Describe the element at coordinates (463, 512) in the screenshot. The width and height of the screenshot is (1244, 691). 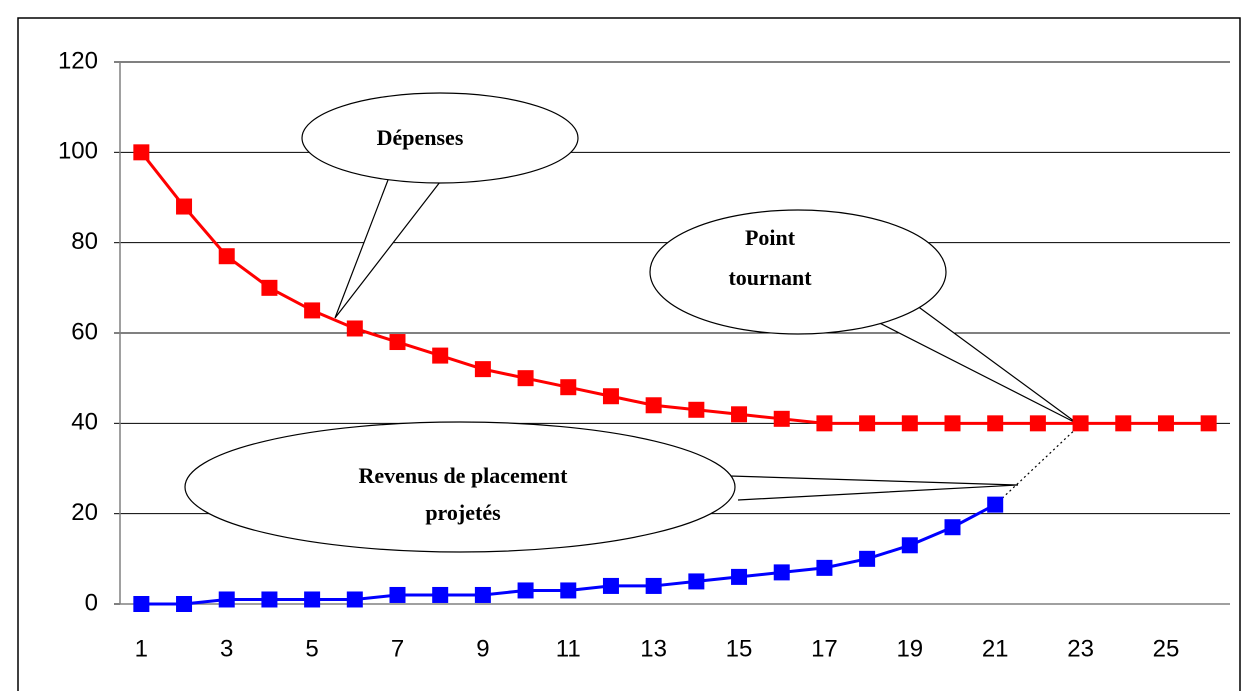
I see `annotation: projetés` at that location.